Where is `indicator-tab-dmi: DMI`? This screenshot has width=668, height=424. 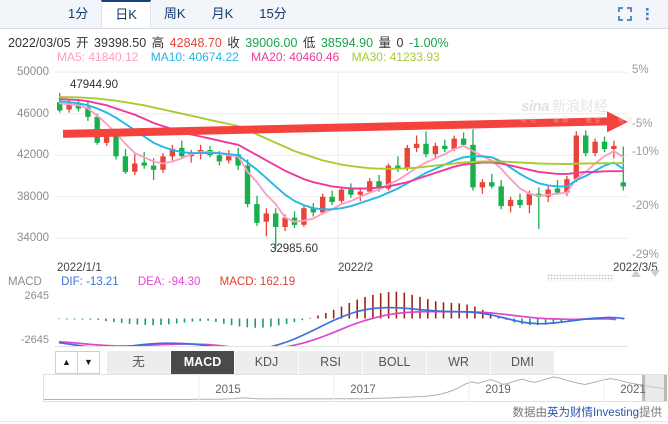 indicator-tab-dmi: DMI is located at coordinates (523, 362).